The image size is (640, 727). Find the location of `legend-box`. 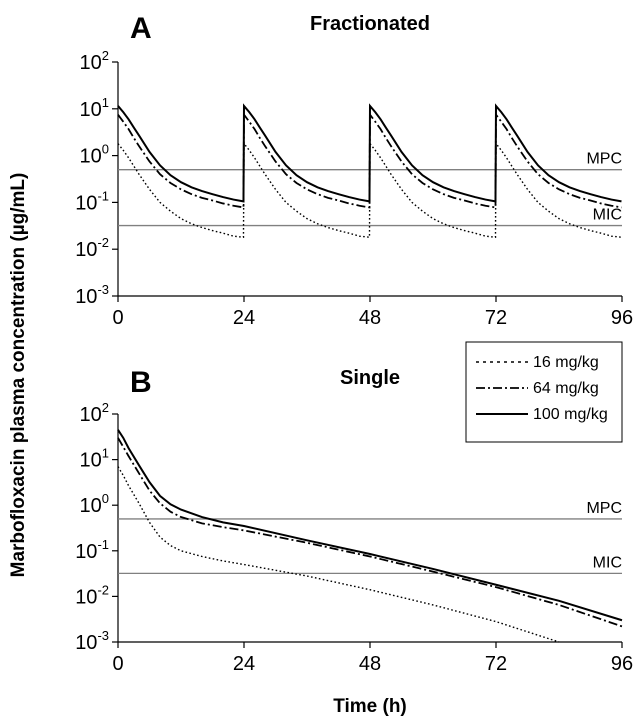

legend-box is located at coordinates (544, 392).